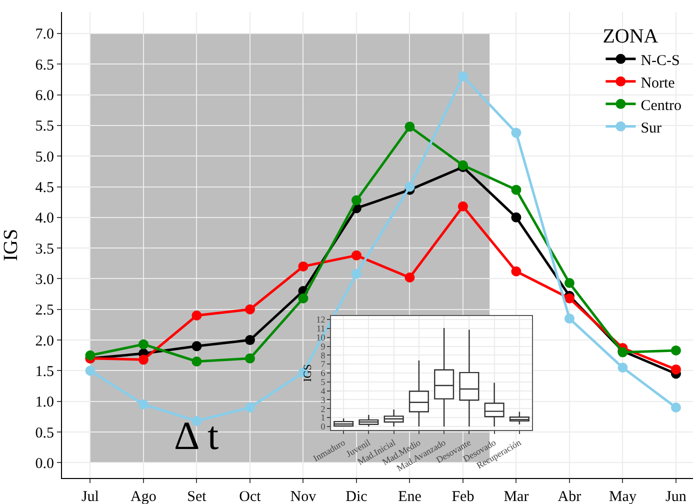 This screenshot has height=504, width=696. Describe the element at coordinates (44, 34) in the screenshot. I see `y-tick-label: 7.0` at that location.